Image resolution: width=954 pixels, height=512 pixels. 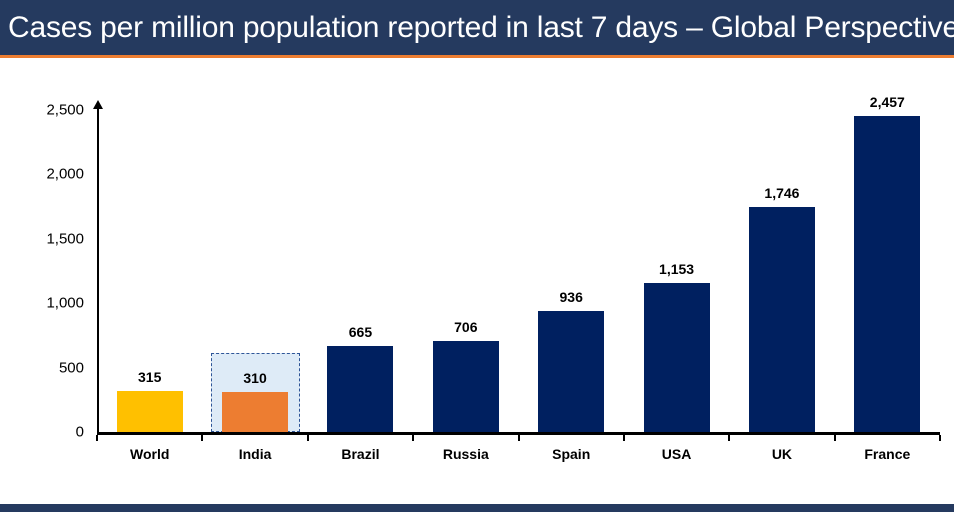 I want to click on bar-value-usa: 1,153, so click(x=677, y=269).